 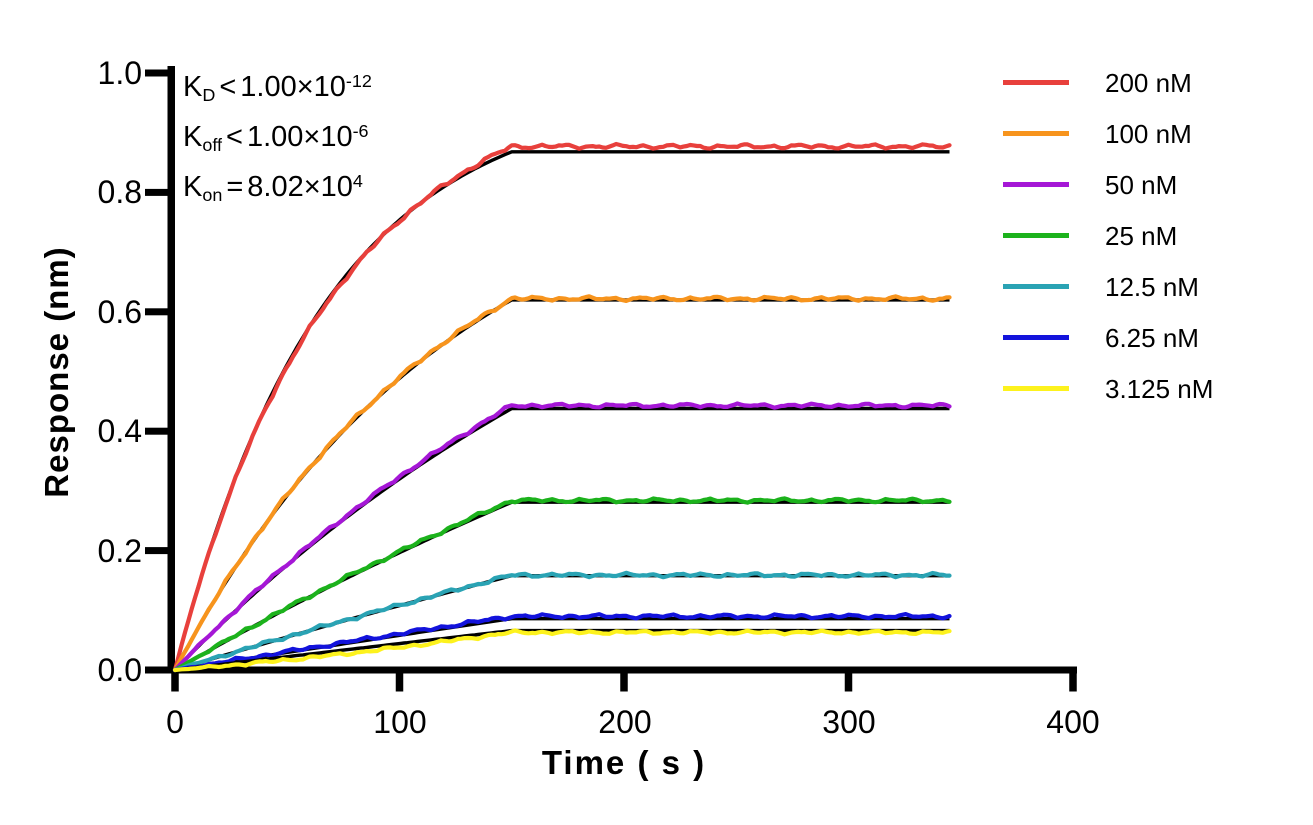 I want to click on x-tick-label: 300, so click(x=849, y=722).